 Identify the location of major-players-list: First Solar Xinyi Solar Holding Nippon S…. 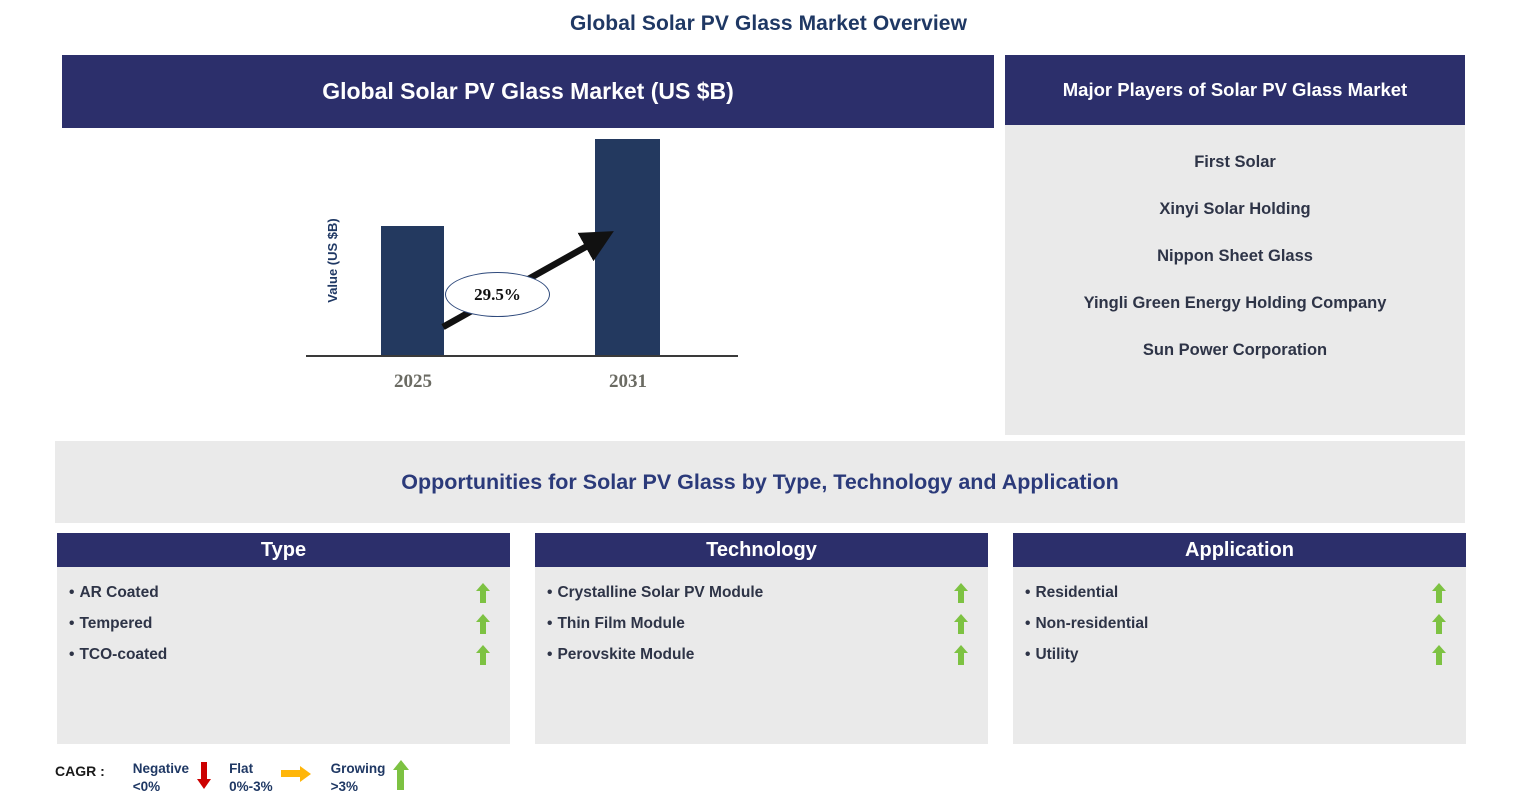
(1235, 280).